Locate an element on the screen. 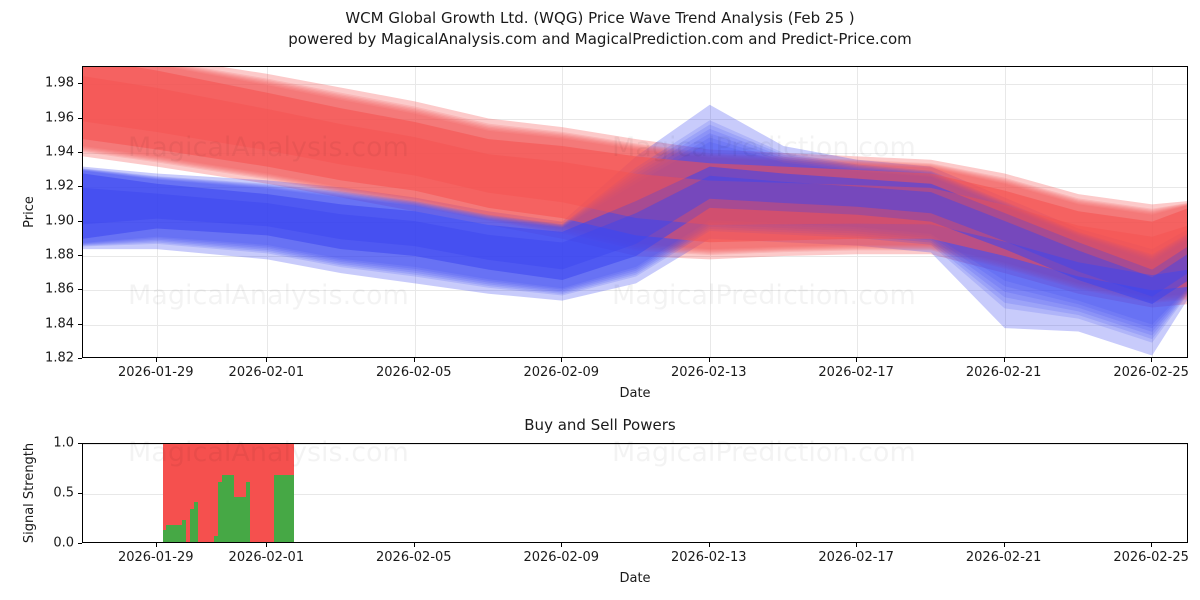 The image size is (1200, 600). price-y-tick-label: 1.88 is located at coordinates (59, 255).